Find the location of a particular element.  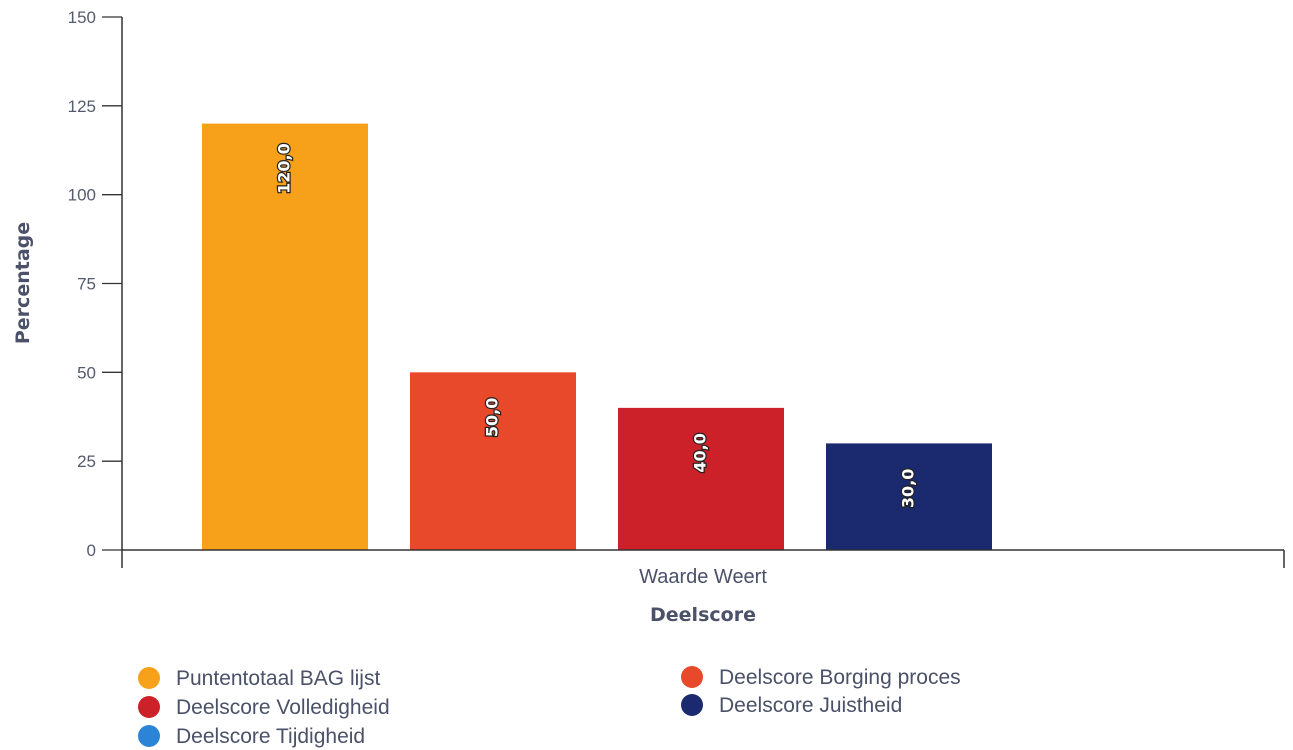

legend-label: Deelscore Volledigheid is located at coordinates (283, 707).